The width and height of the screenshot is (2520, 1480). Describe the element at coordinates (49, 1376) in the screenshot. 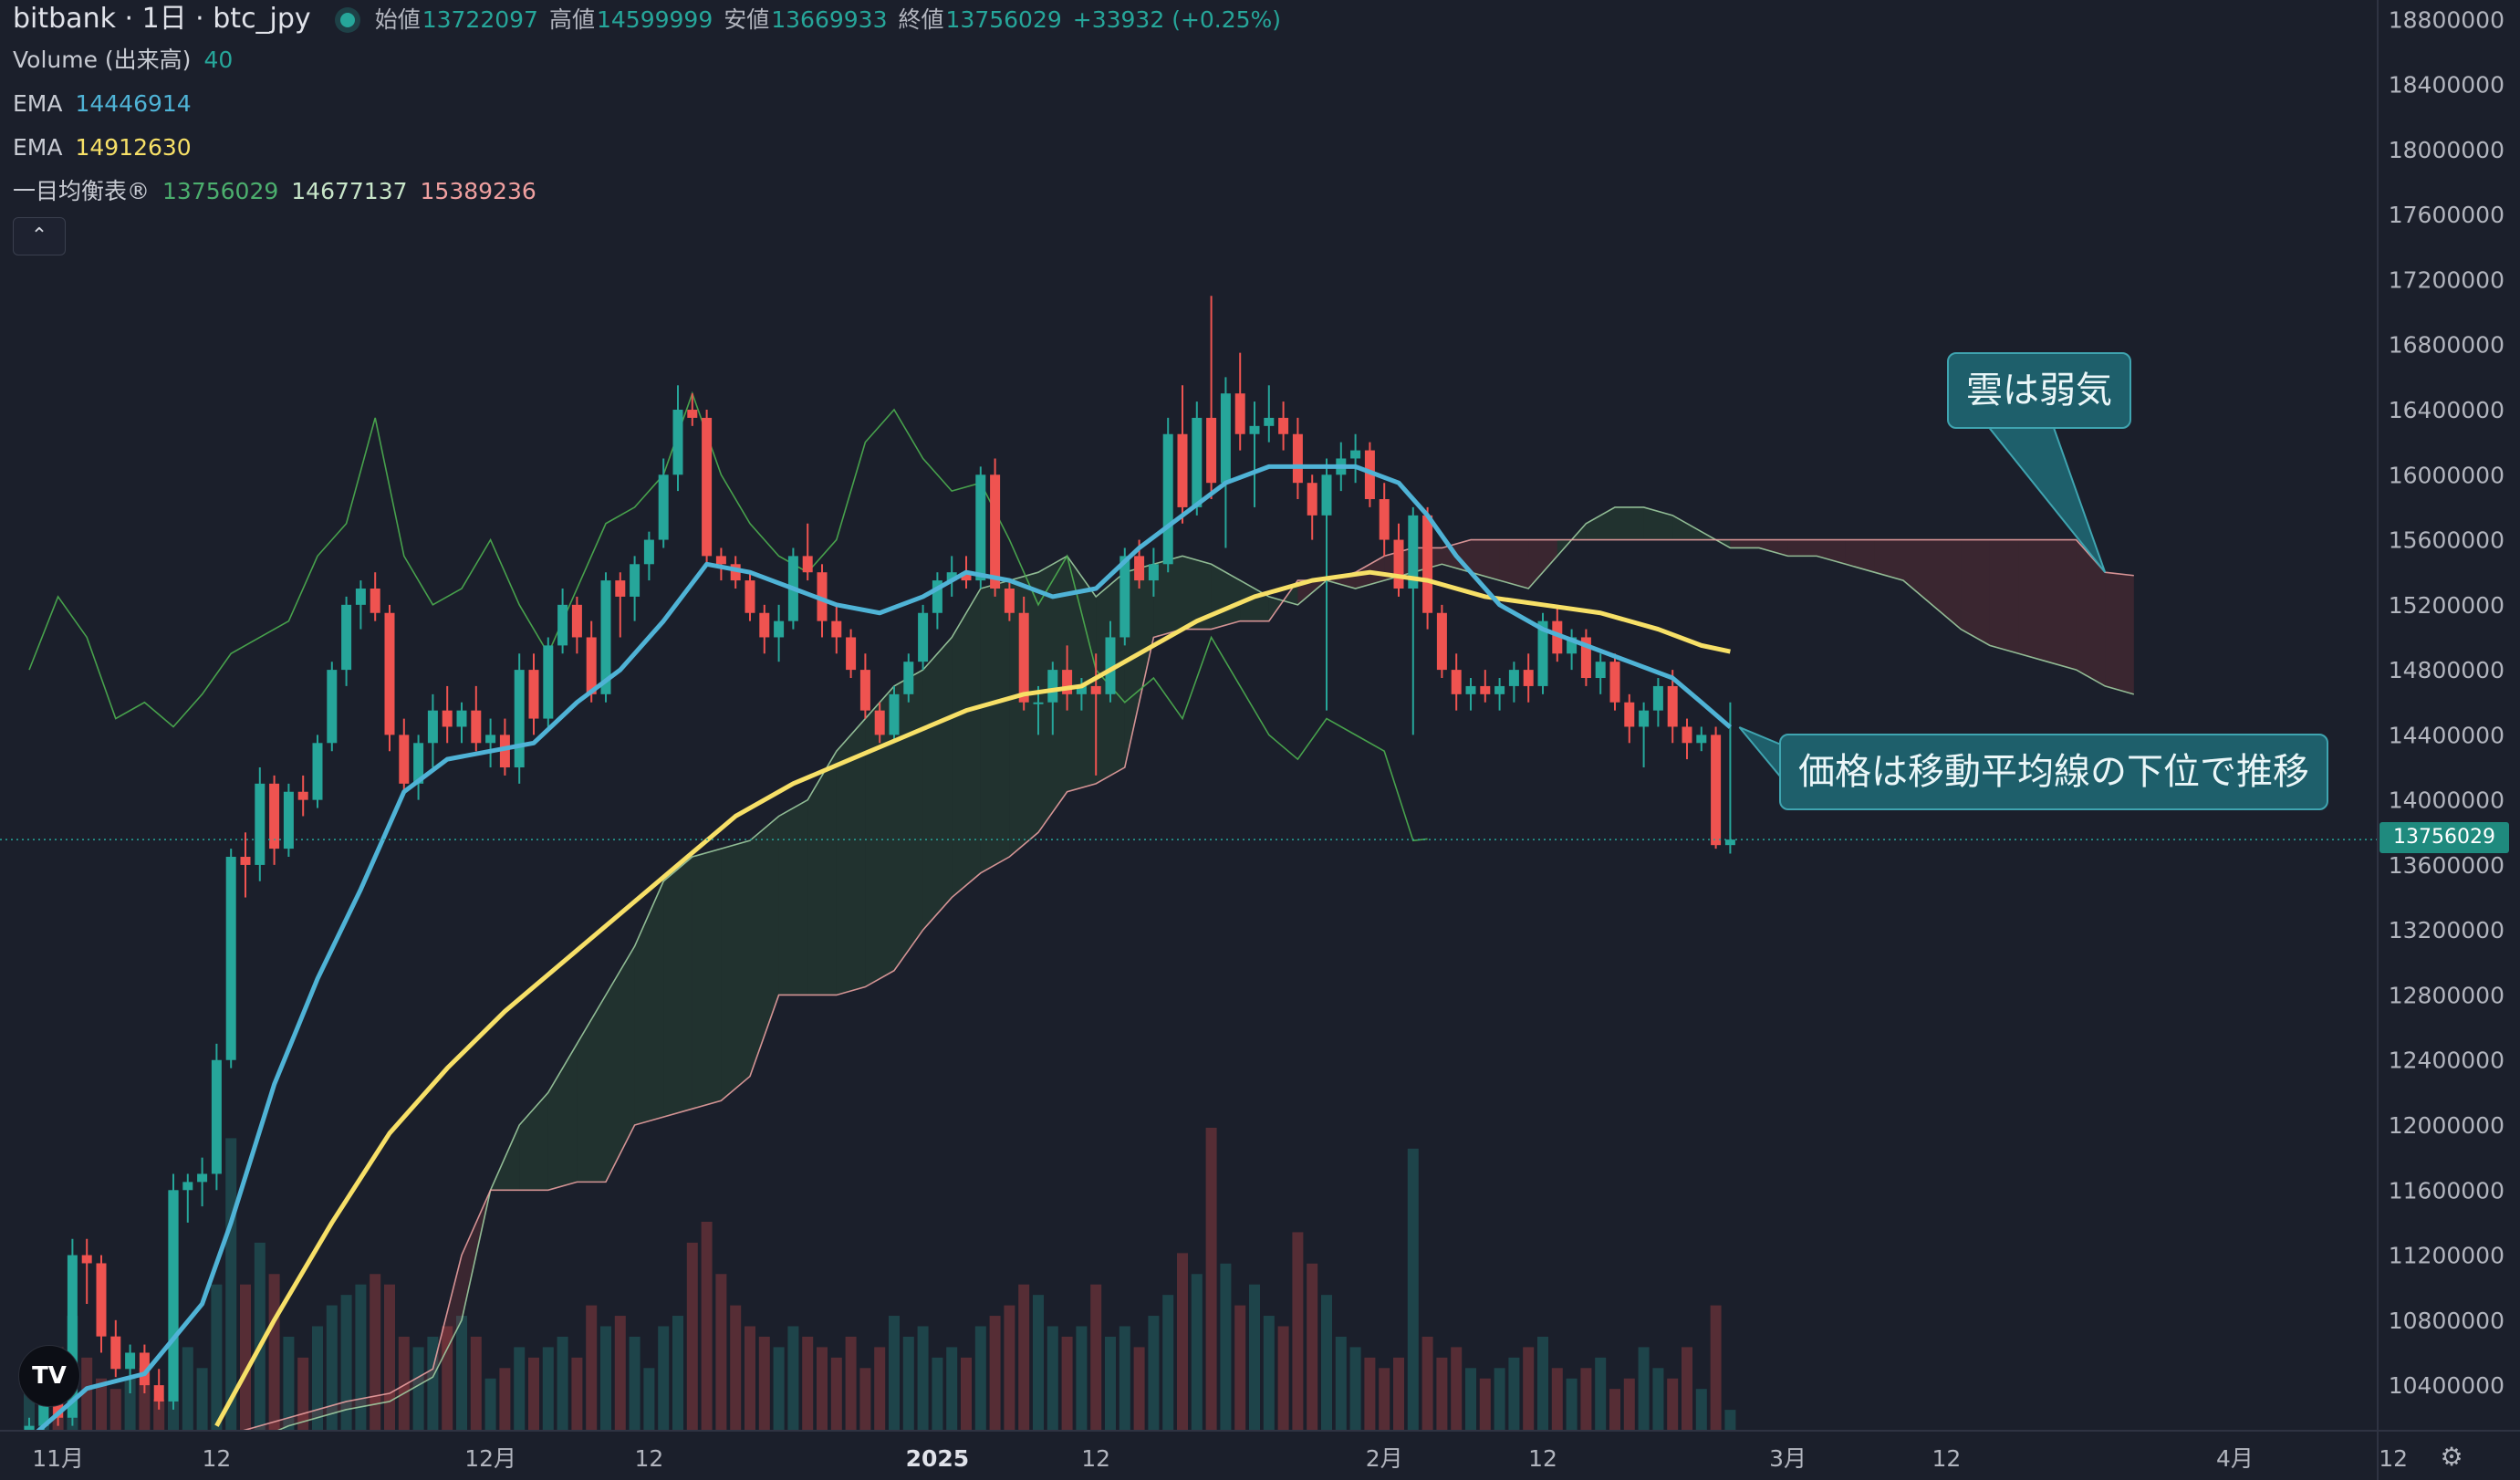

I see `tradingview-logo: TV` at that location.